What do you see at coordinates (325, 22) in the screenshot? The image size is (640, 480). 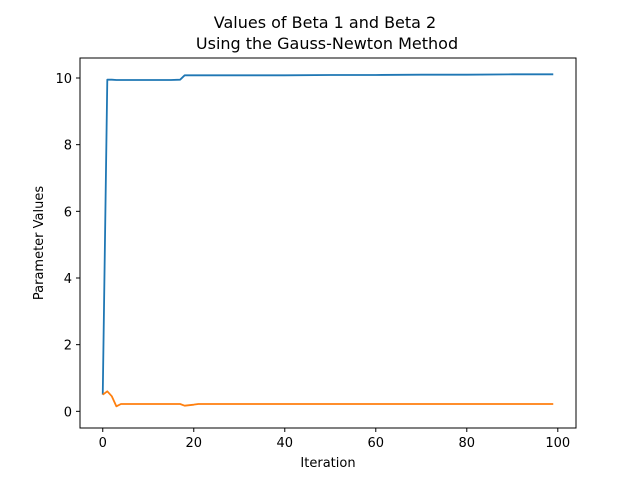 I see `chart-title: Values of Beta 1 and Beta 2` at bounding box center [325, 22].